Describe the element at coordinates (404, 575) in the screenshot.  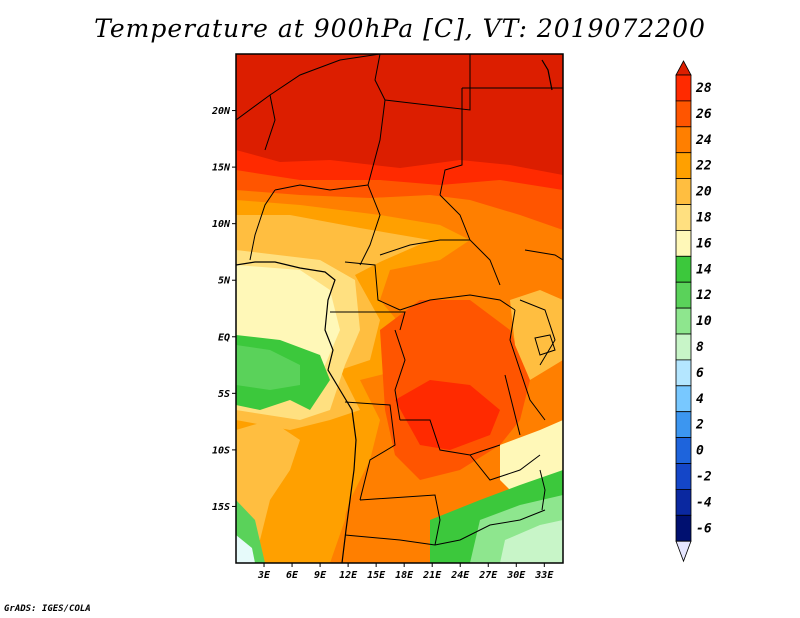
I see `lon-label: 18E` at that location.